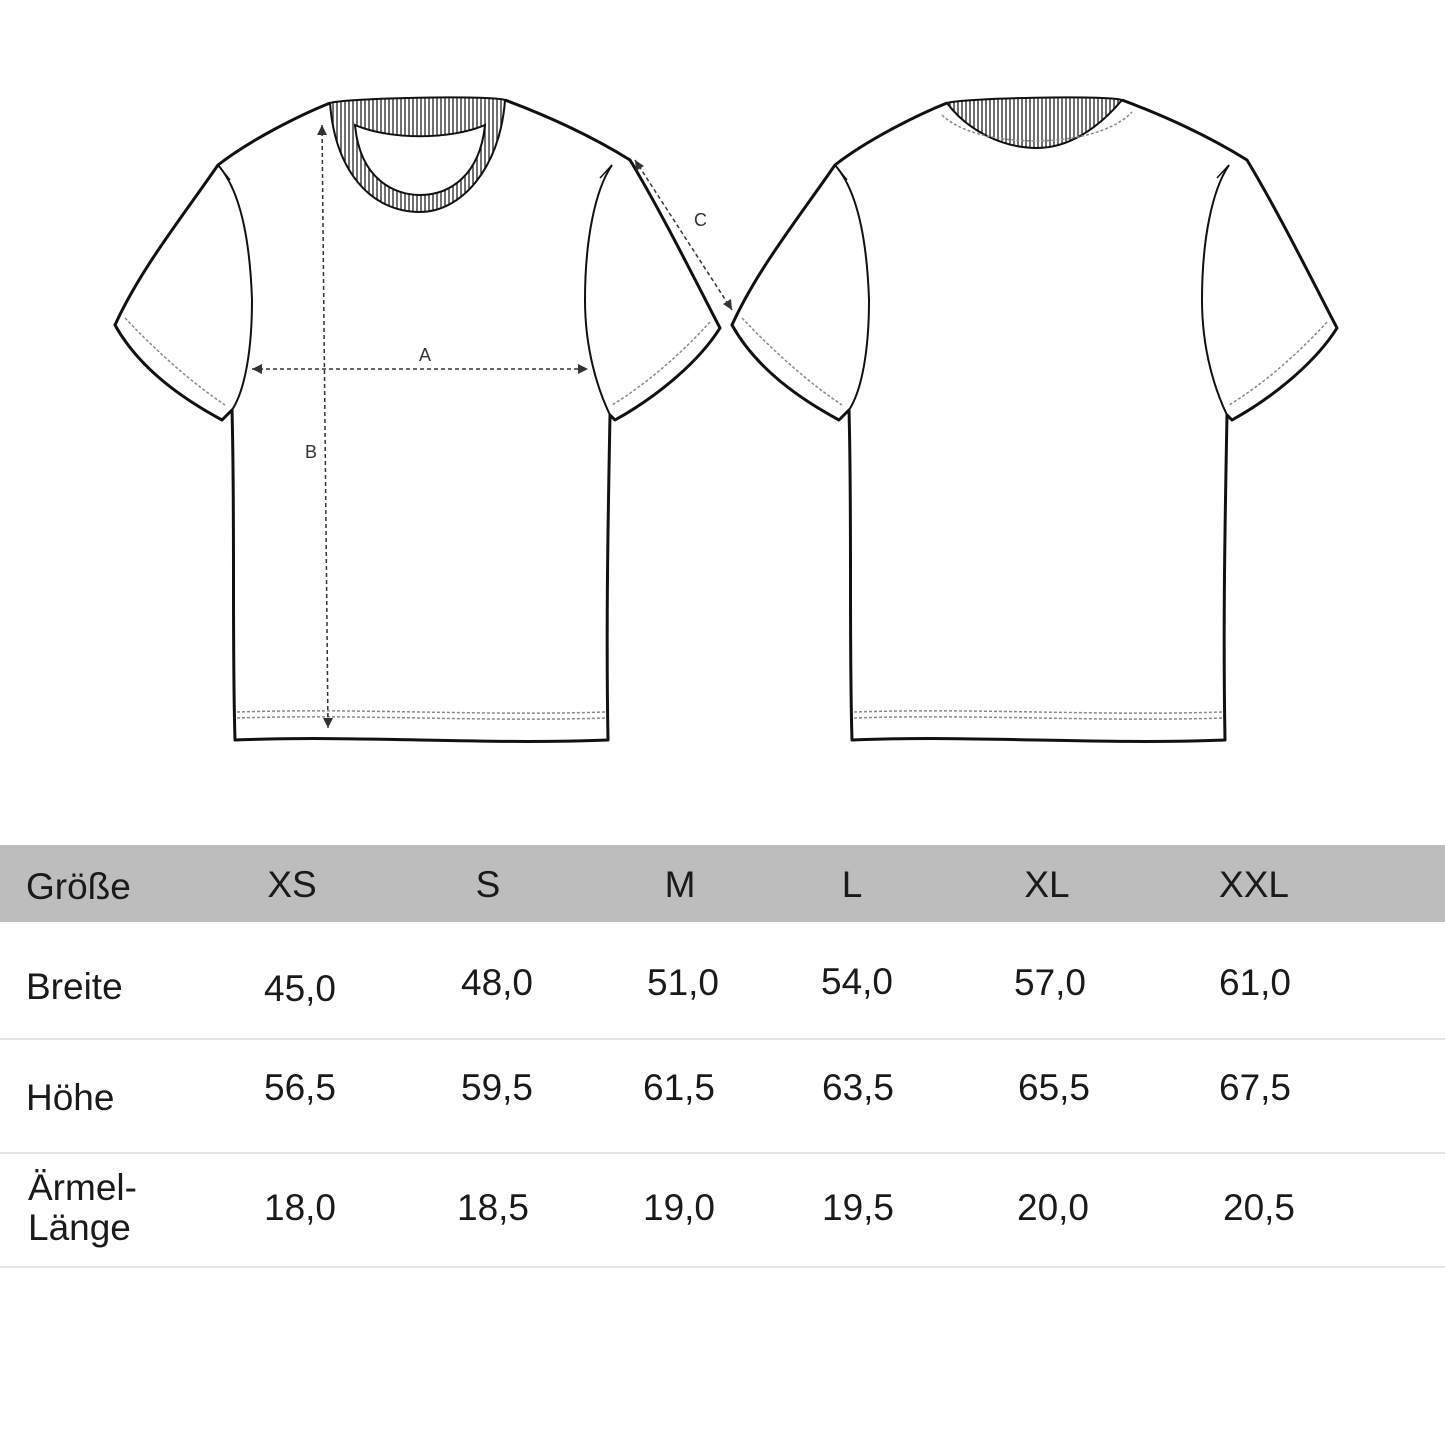 The width and height of the screenshot is (1445, 1445). What do you see at coordinates (417, 155) in the screenshot?
I see `front-collar` at bounding box center [417, 155].